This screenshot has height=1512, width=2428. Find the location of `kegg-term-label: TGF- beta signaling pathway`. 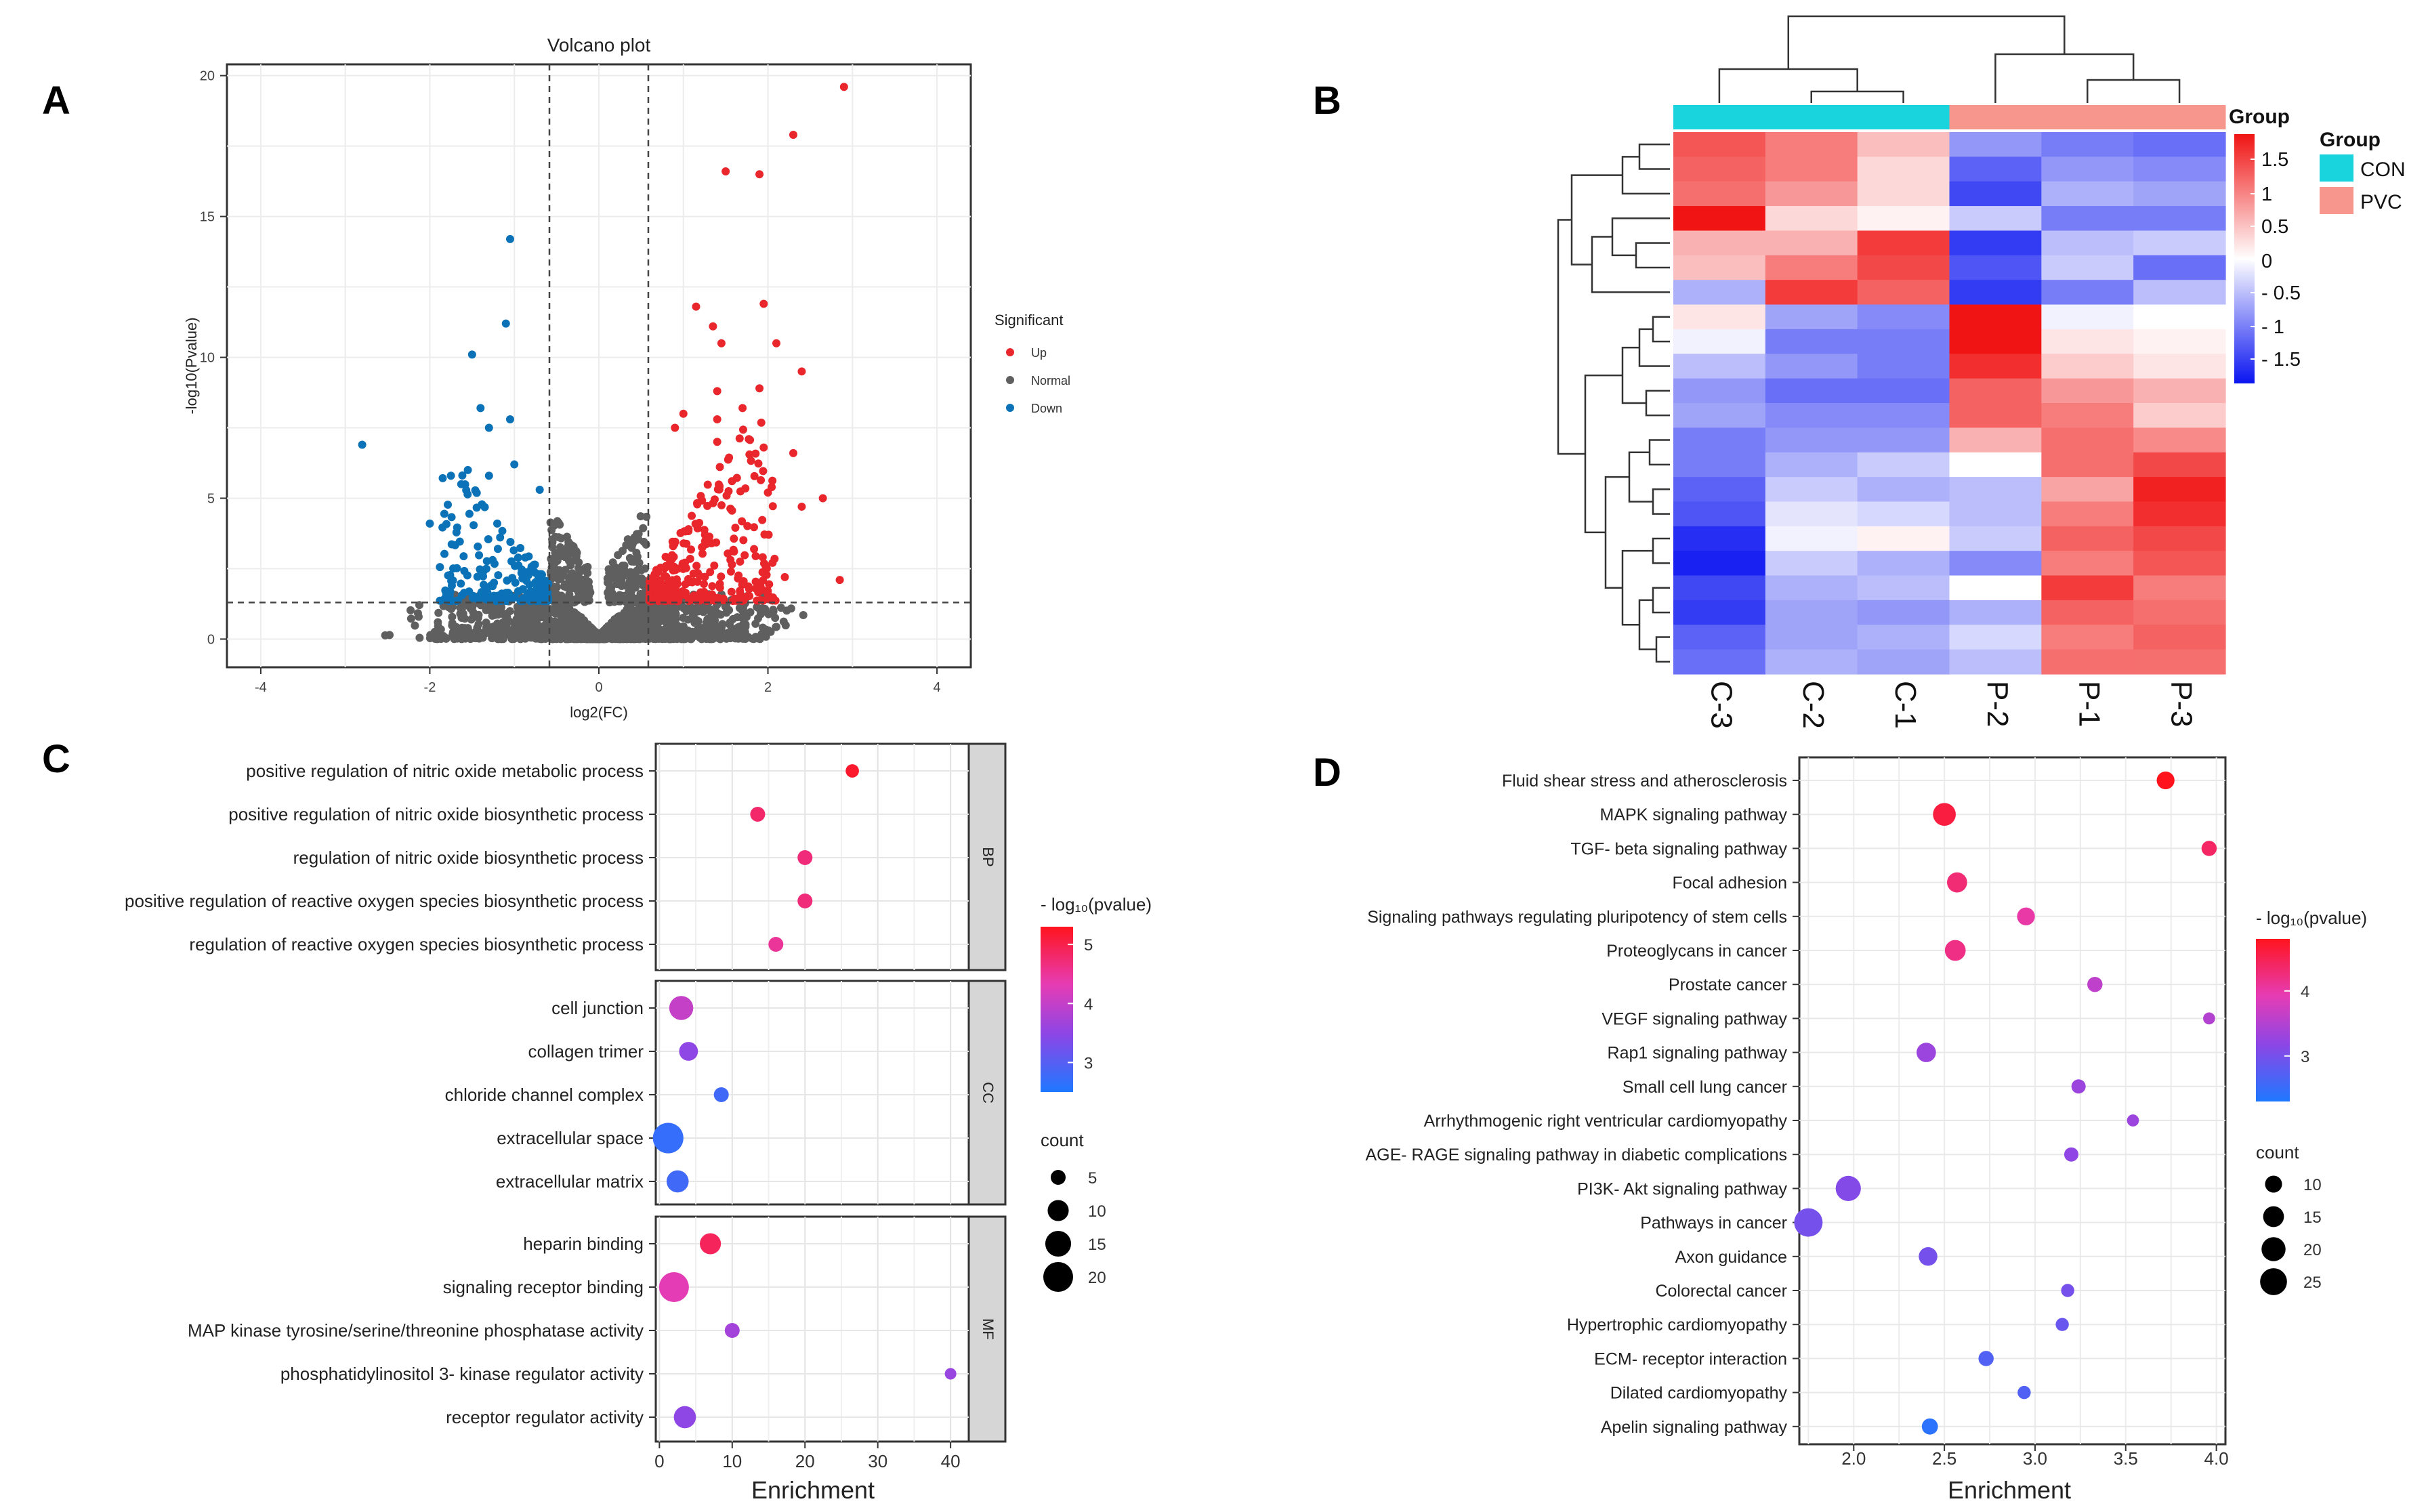

kegg-term-label: TGF- beta signaling pathway is located at coordinates (1678, 848).